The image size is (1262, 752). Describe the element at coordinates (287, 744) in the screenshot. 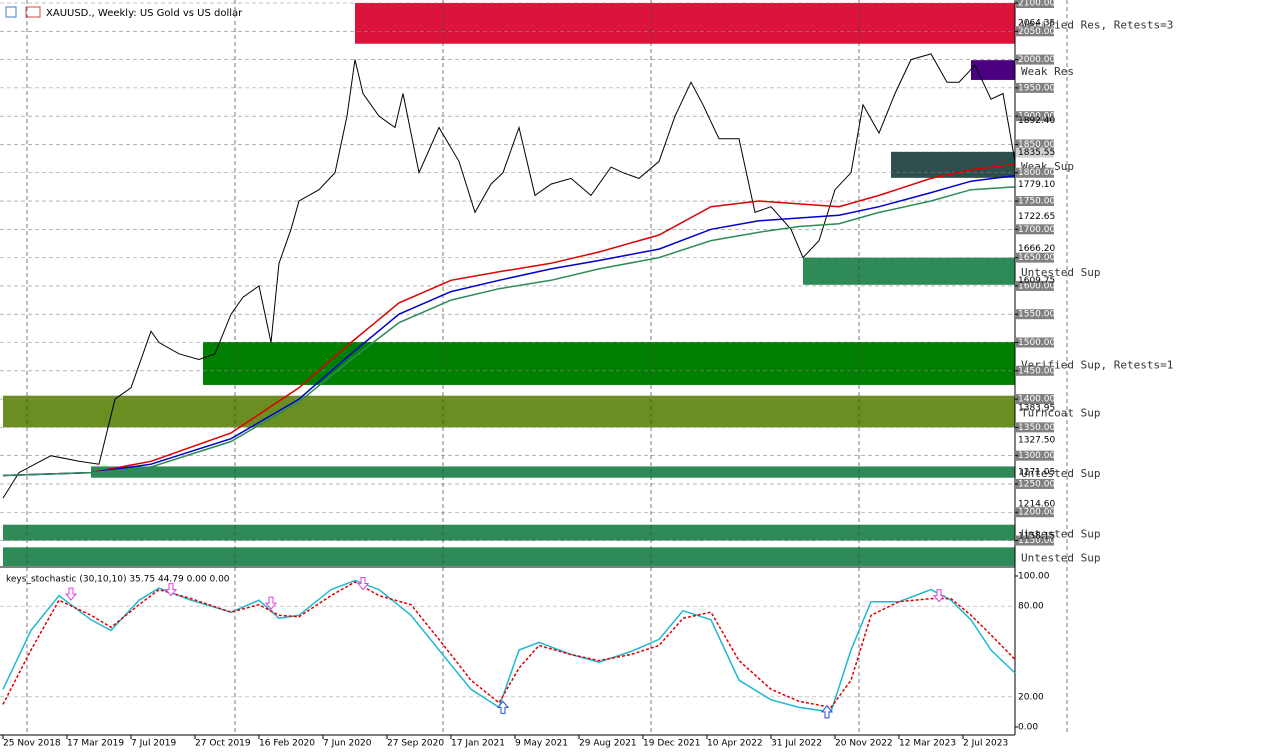

I see `x-tick-label: 16 Feb 2020` at that location.